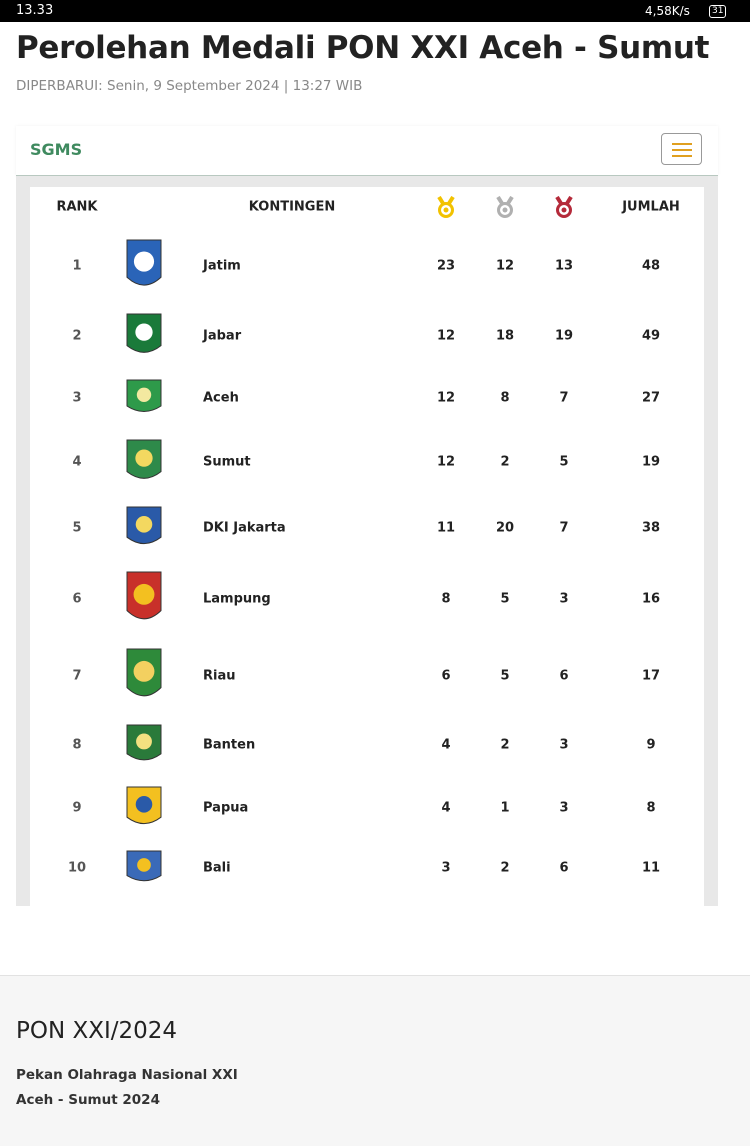 Image resolution: width=750 pixels, height=1146 pixels. I want to click on bronze-count: 19, so click(564, 336).